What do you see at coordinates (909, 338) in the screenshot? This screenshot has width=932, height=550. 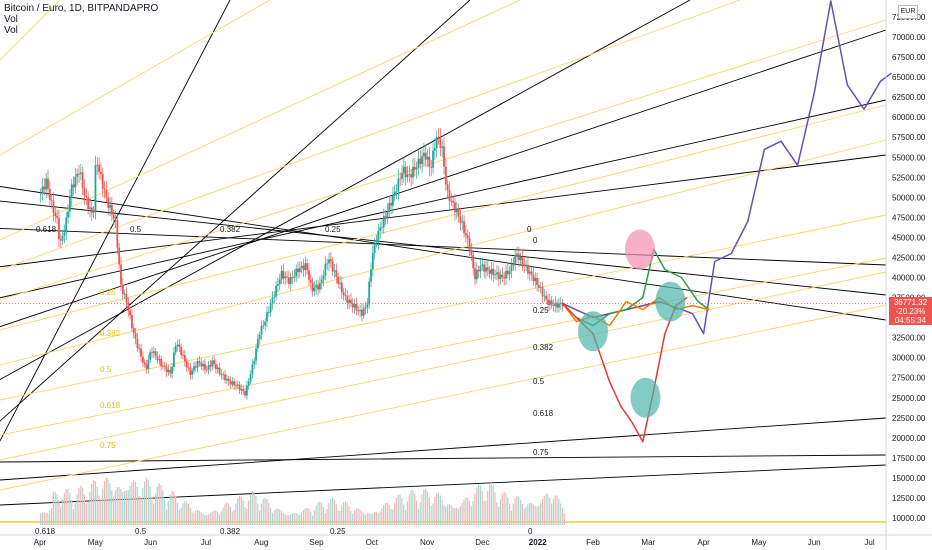 I see `price-tick-label: 32500.00` at bounding box center [909, 338].